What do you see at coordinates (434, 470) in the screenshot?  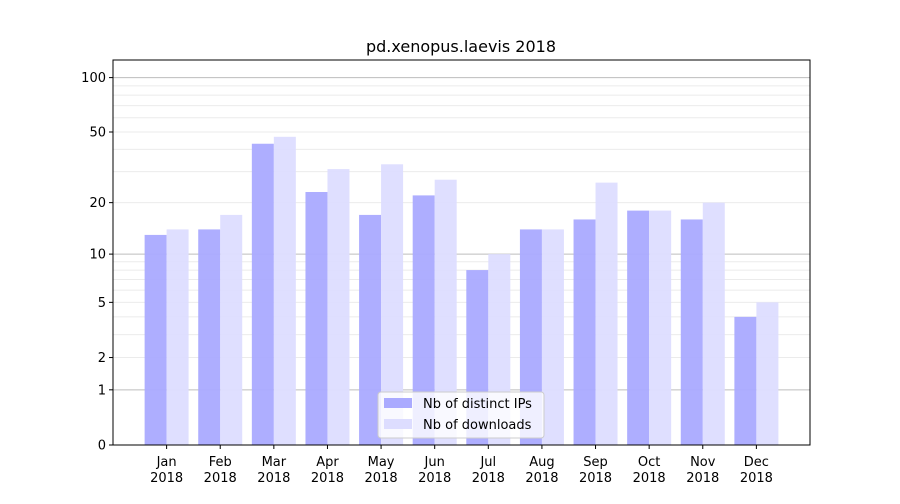 I see `x-tick-label: Jun 2018` at bounding box center [434, 470].